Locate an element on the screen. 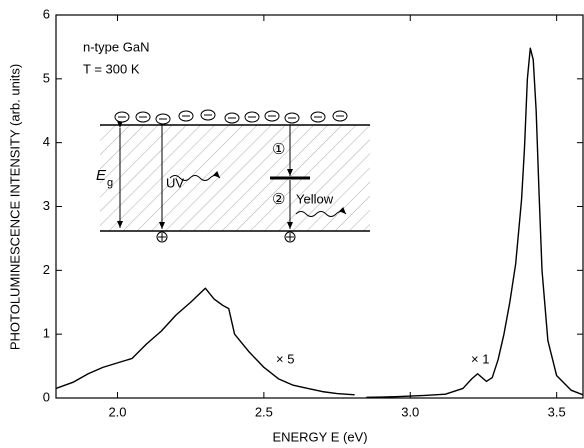 This screenshot has width=584, height=448. x-tick-label: 2.0 is located at coordinates (117, 411).